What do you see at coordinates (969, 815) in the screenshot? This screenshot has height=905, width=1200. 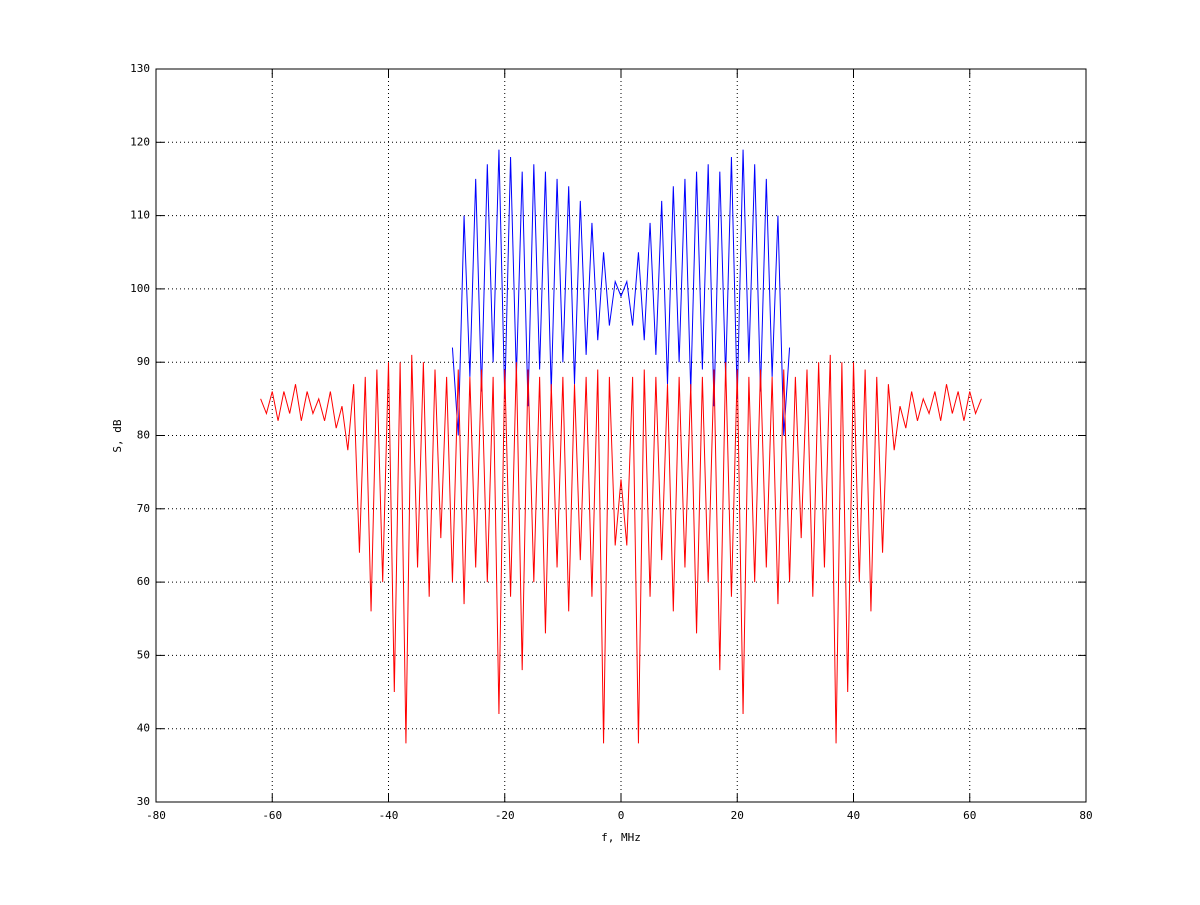 I see `x-tick-label: 60` at bounding box center [969, 815].